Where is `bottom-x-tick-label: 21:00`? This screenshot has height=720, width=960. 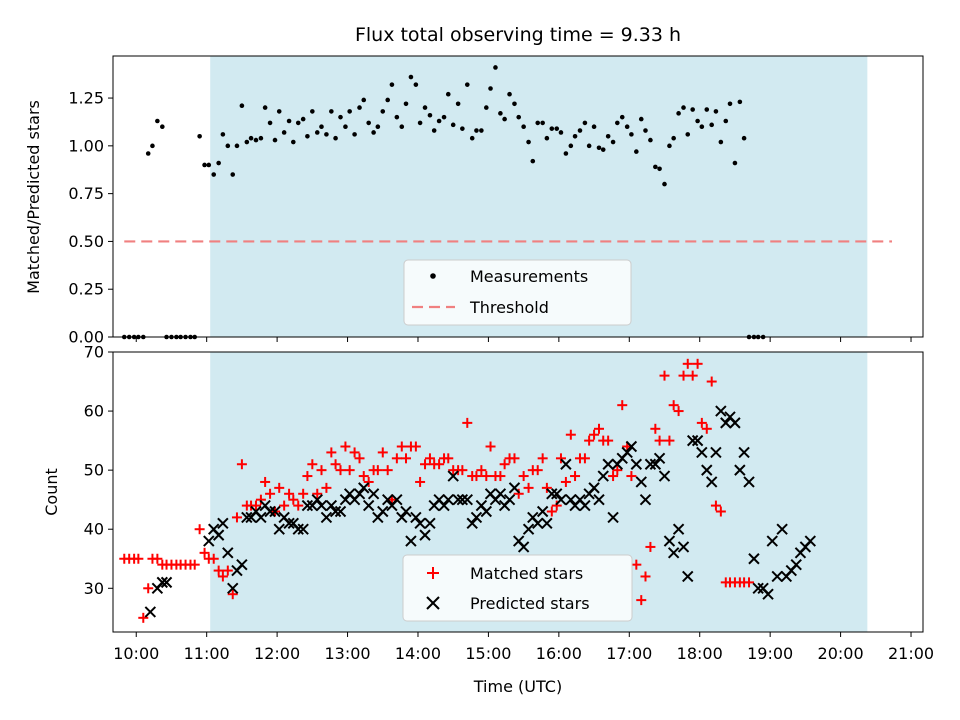 bottom-x-tick-label: 21:00 is located at coordinates (911, 653).